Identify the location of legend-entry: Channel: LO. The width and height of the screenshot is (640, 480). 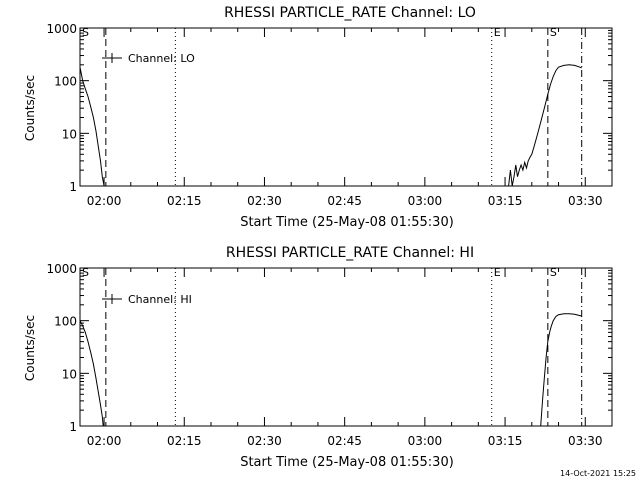
(161, 58).